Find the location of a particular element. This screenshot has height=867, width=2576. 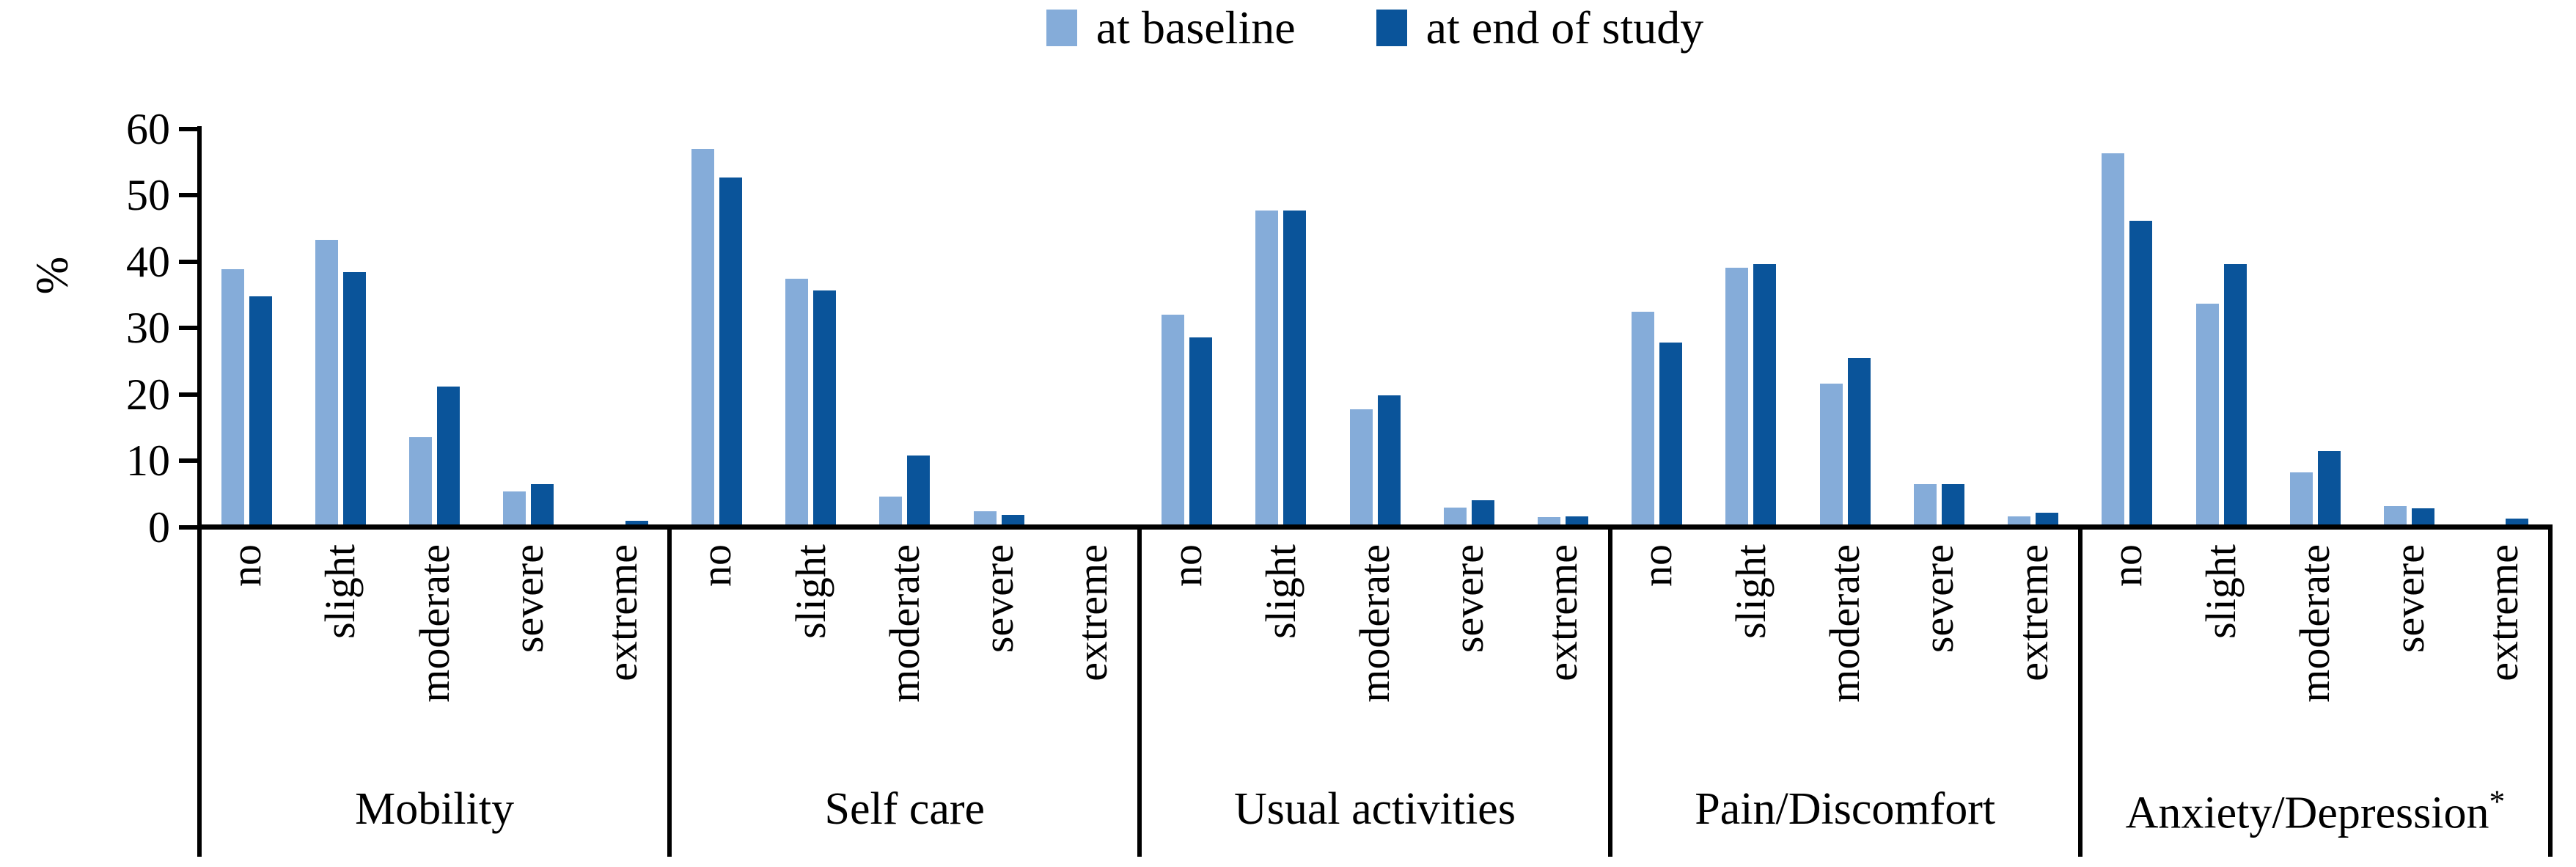

level-label-usual-activities-no: no is located at coordinates (1186, 565).